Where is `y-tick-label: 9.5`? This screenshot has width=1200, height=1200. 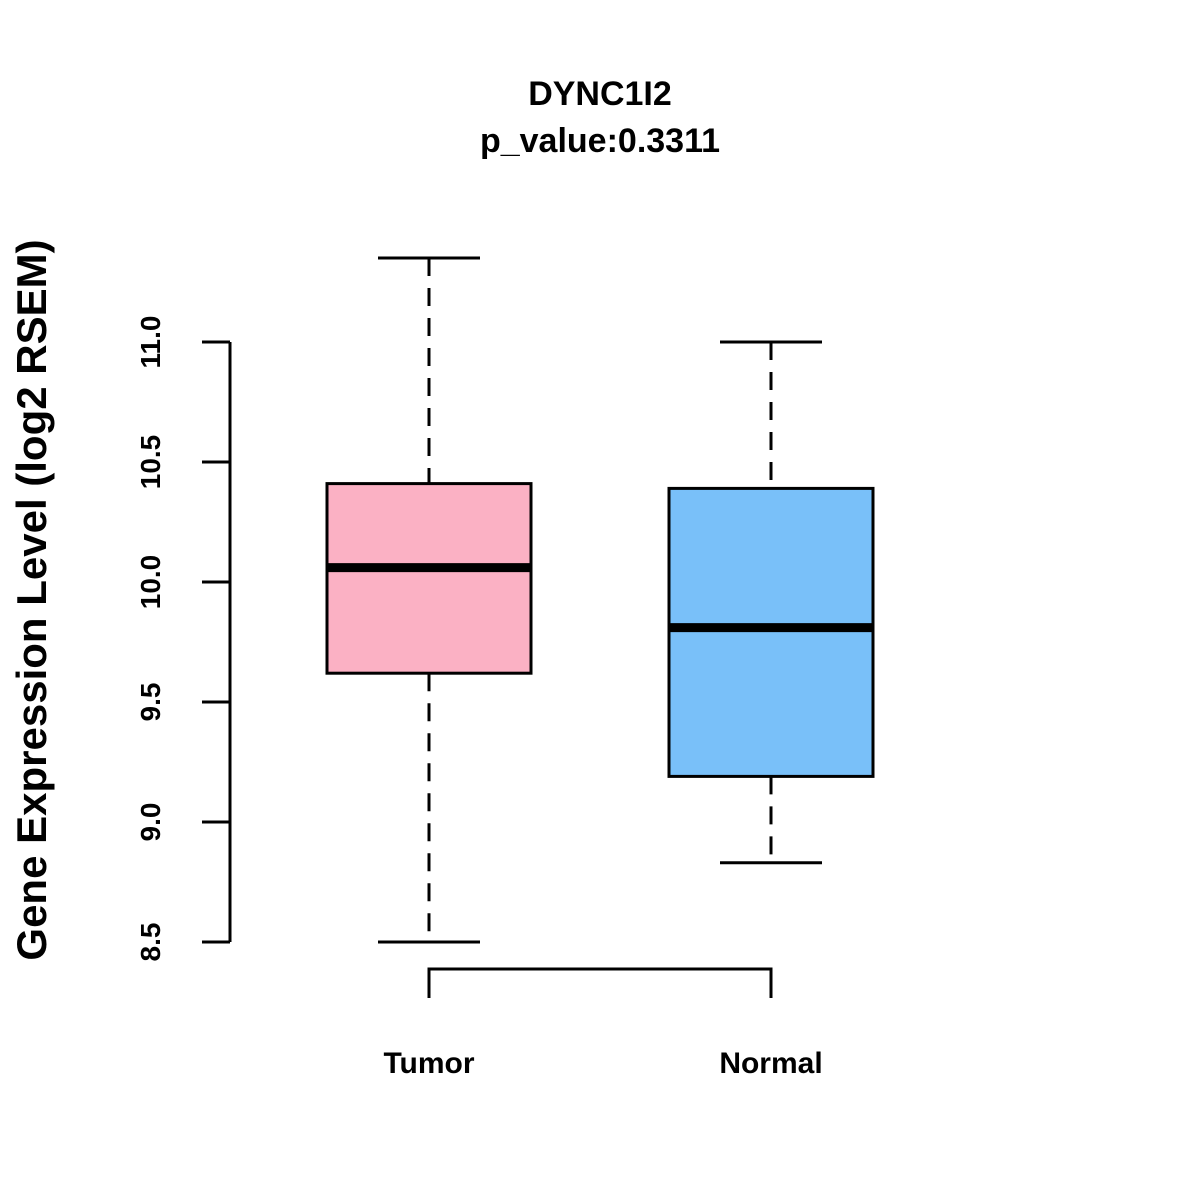
y-tick-label: 9.5 is located at coordinates (150, 702).